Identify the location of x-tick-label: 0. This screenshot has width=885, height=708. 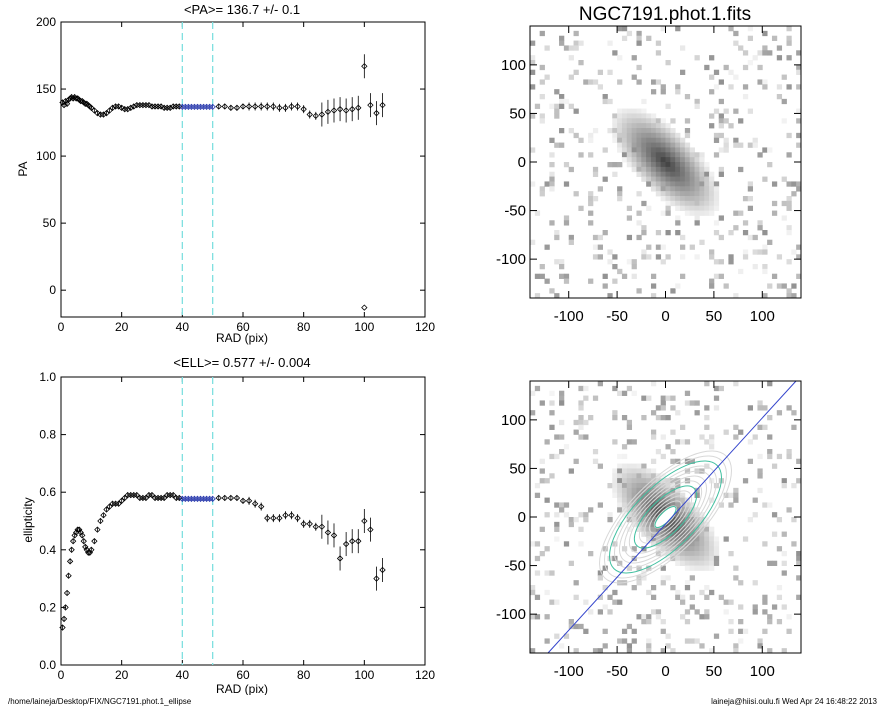
(61, 675).